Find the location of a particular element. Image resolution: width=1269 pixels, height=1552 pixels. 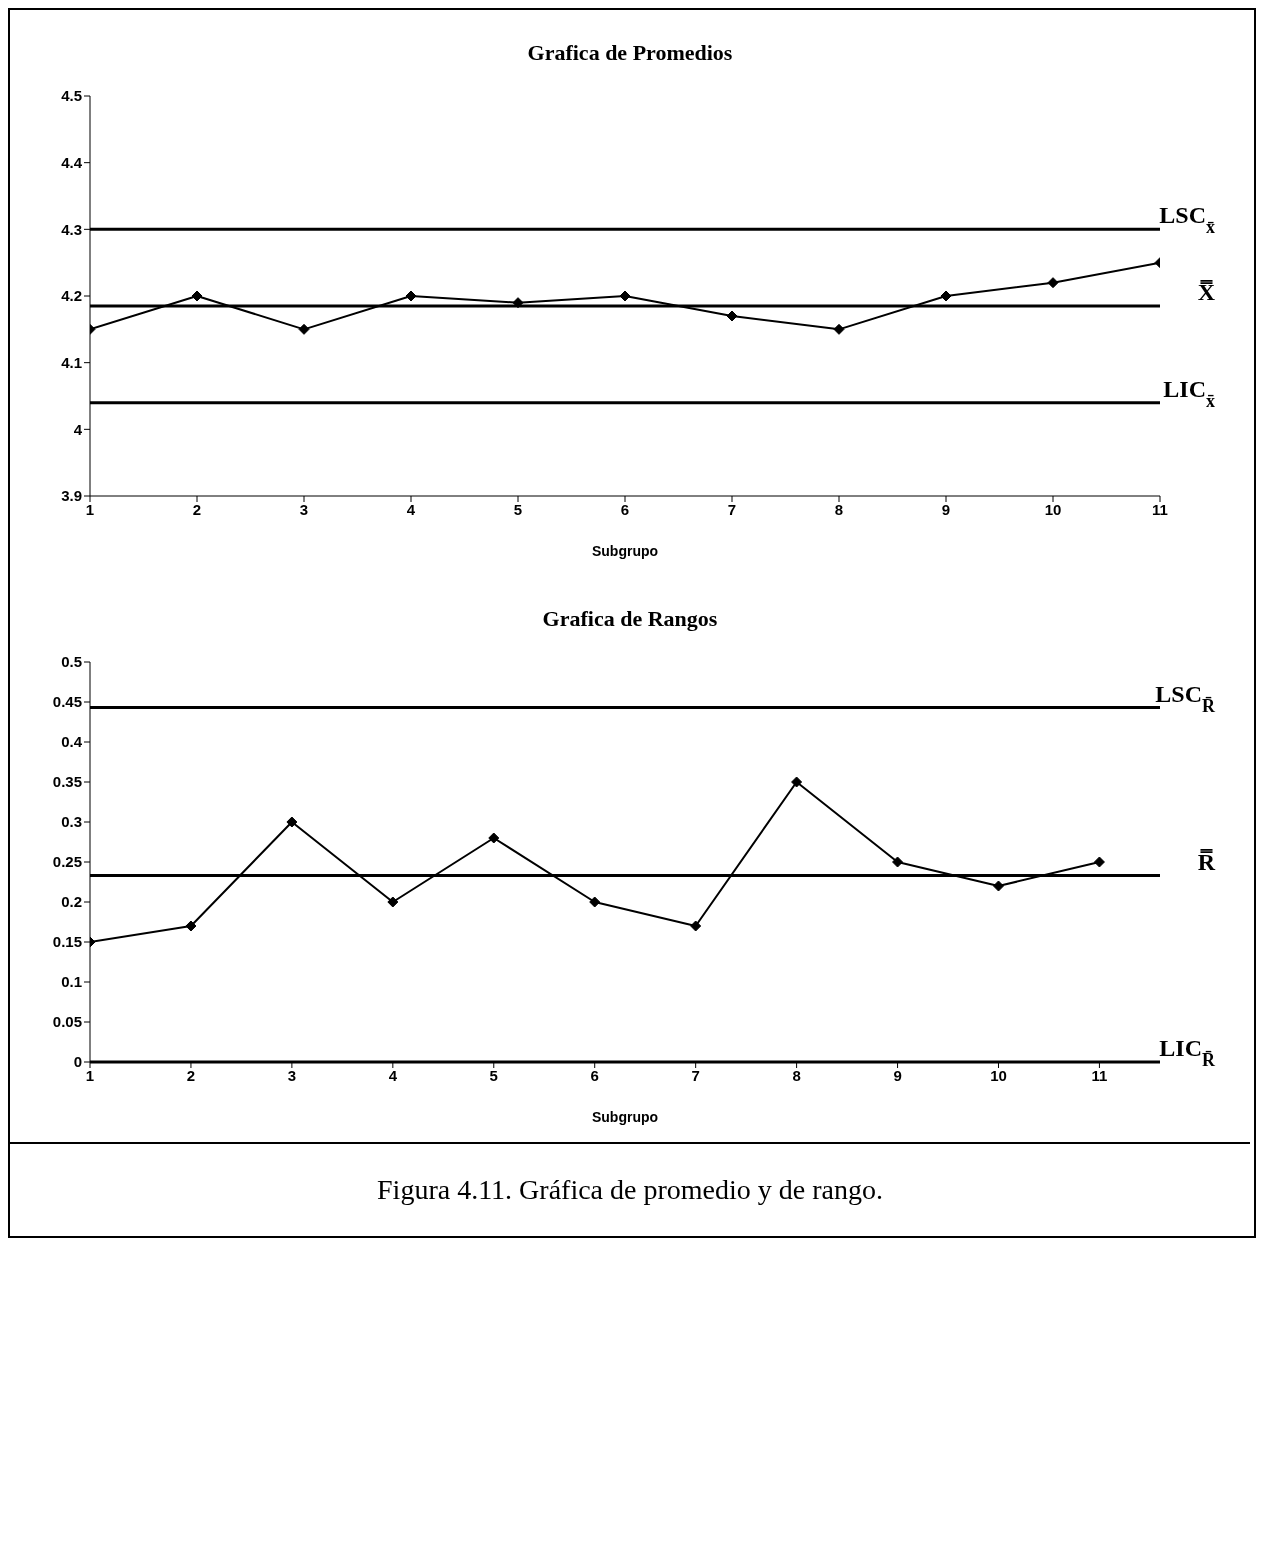

y-tick-label: 0.35 is located at coordinates (67, 782).